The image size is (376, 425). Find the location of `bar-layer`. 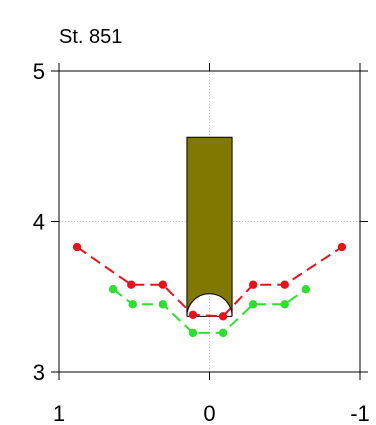

bar-layer is located at coordinates (209, 226).